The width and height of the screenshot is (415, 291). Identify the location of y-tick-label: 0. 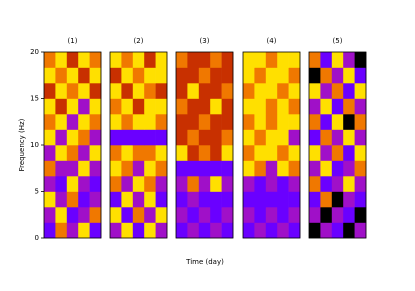
(37, 238).